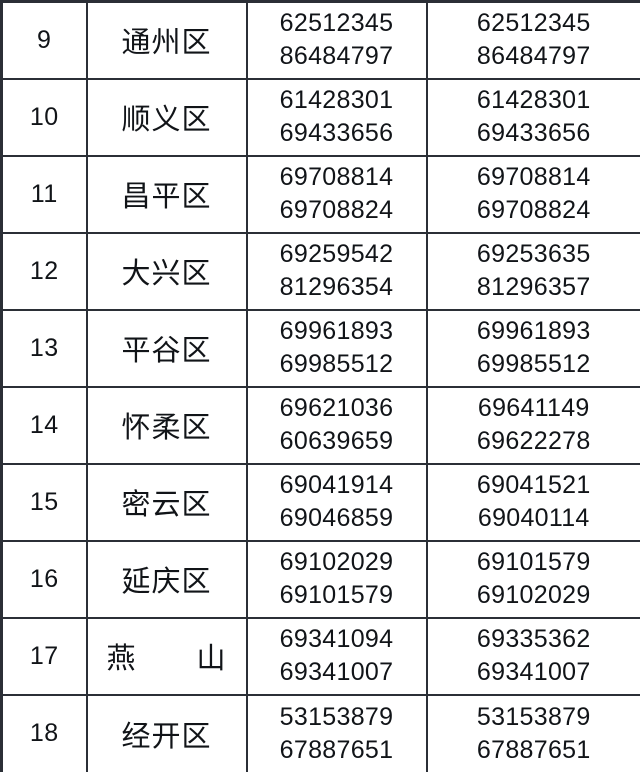  Describe the element at coordinates (532, 425) in the screenshot. I see `cell-phone-column-b: 69641149 69622278` at that location.